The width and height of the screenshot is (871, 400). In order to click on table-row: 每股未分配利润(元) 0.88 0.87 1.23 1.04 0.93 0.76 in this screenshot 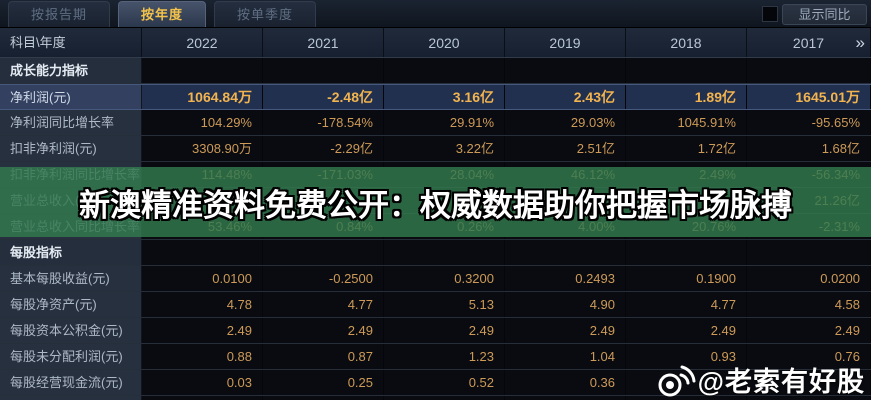, I will do `click(435, 357)`.